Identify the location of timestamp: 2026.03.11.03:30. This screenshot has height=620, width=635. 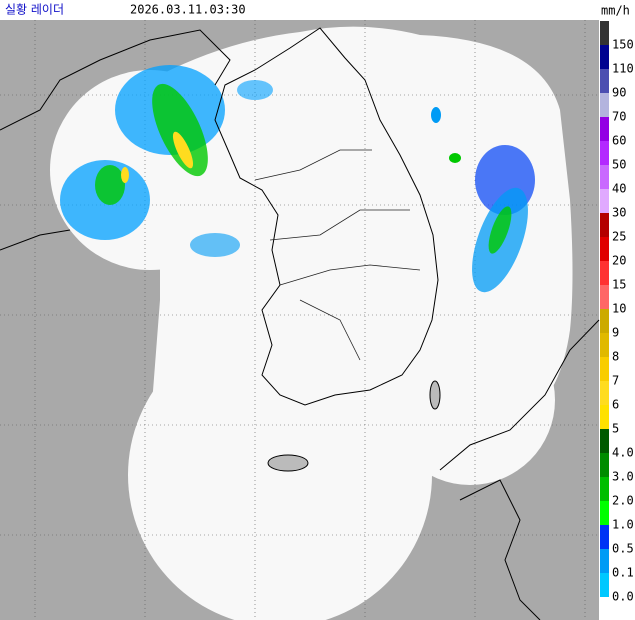
(188, 10).